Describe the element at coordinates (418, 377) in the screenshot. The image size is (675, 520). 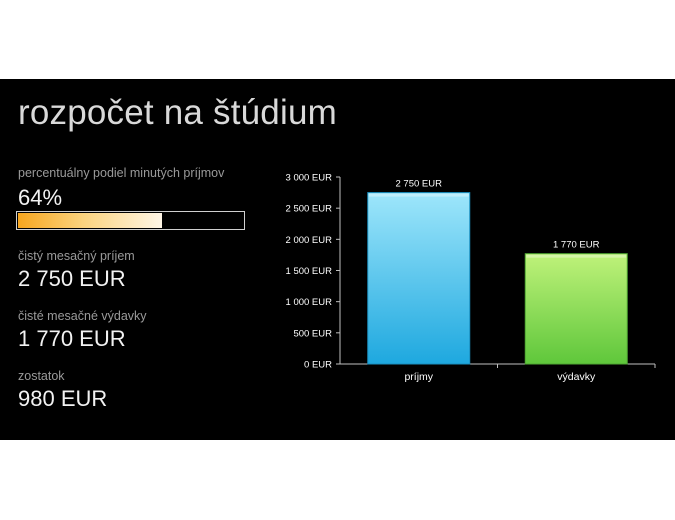
I see `x-category-label: príjmy` at that location.